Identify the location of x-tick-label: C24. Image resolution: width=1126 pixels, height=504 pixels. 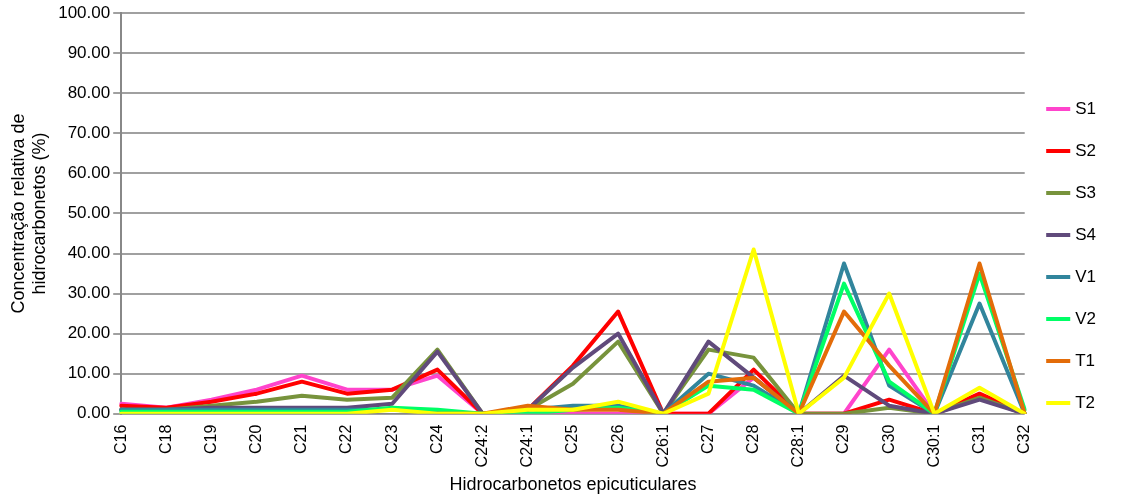
(436, 439).